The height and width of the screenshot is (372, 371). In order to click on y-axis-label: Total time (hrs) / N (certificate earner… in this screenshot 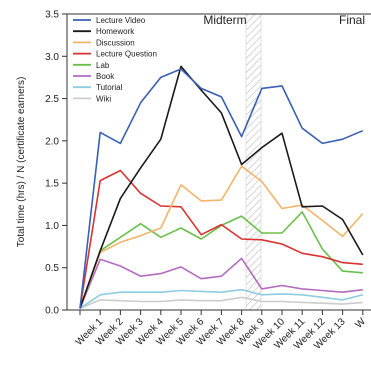, I will do `click(21, 162)`.